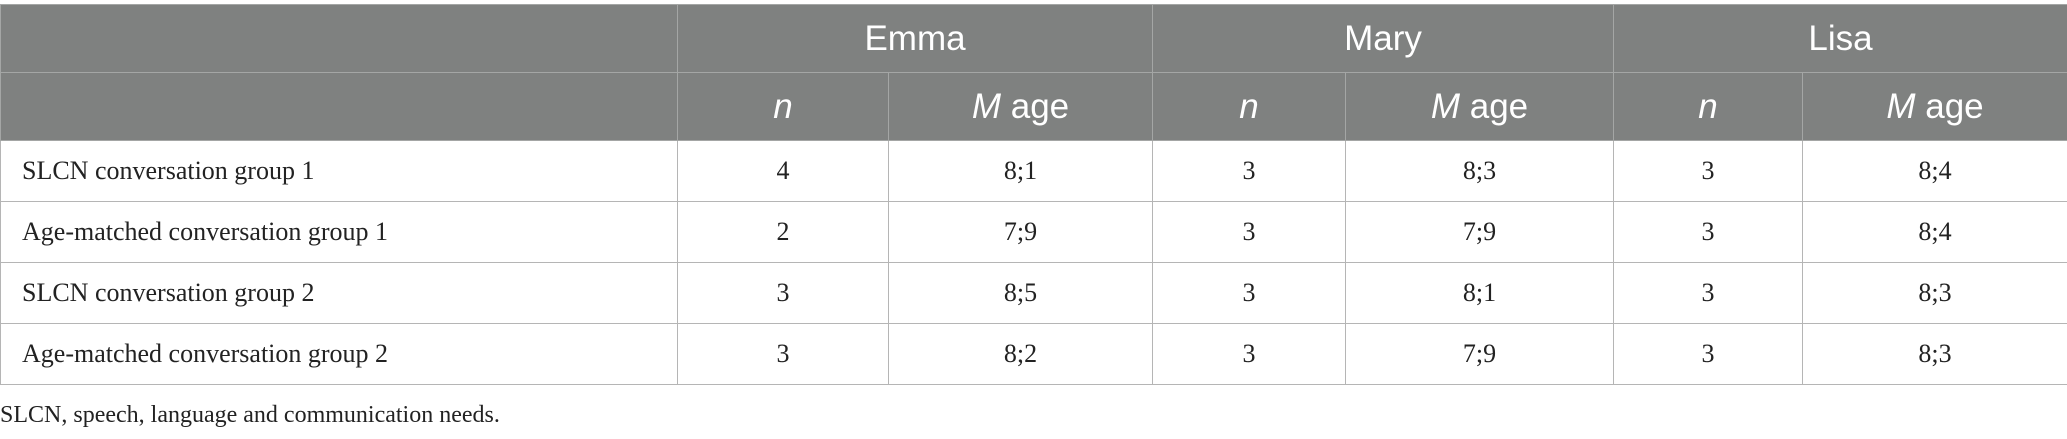  What do you see at coordinates (1479, 171) in the screenshot?
I see `cell-mary-age: 8;3` at bounding box center [1479, 171].